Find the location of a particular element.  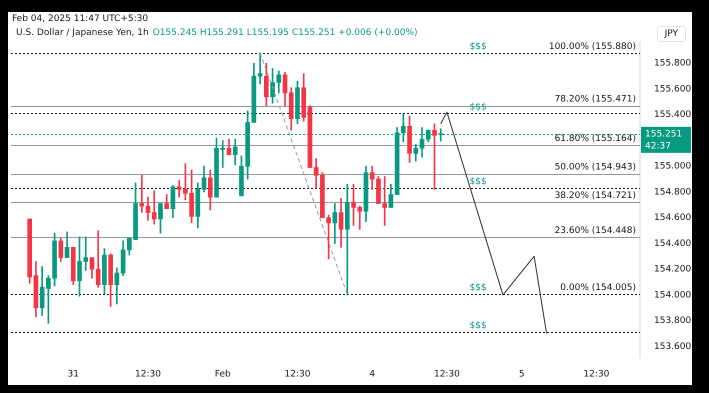

candlestick is located at coordinates (434, 156).